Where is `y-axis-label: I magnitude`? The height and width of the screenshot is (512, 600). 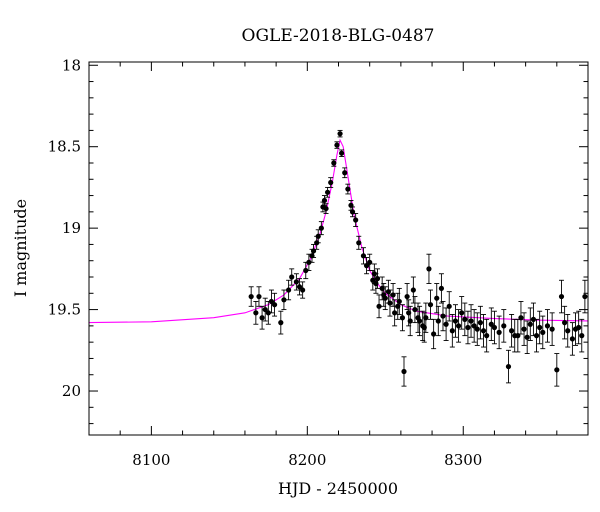
y-axis-label: I magnitude is located at coordinates (20, 248).